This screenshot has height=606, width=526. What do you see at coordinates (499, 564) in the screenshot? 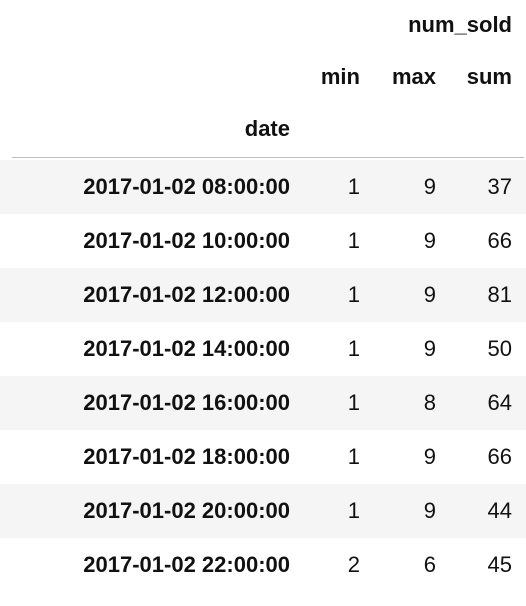
I see `cell-sum: 45` at bounding box center [499, 564].